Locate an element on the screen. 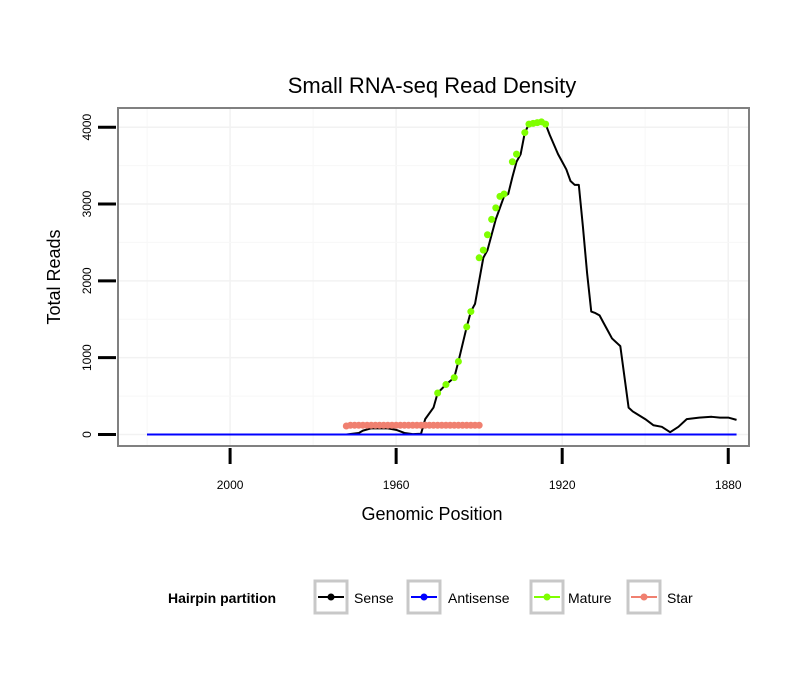  y-axis-title: Total Reads is located at coordinates (54, 276).